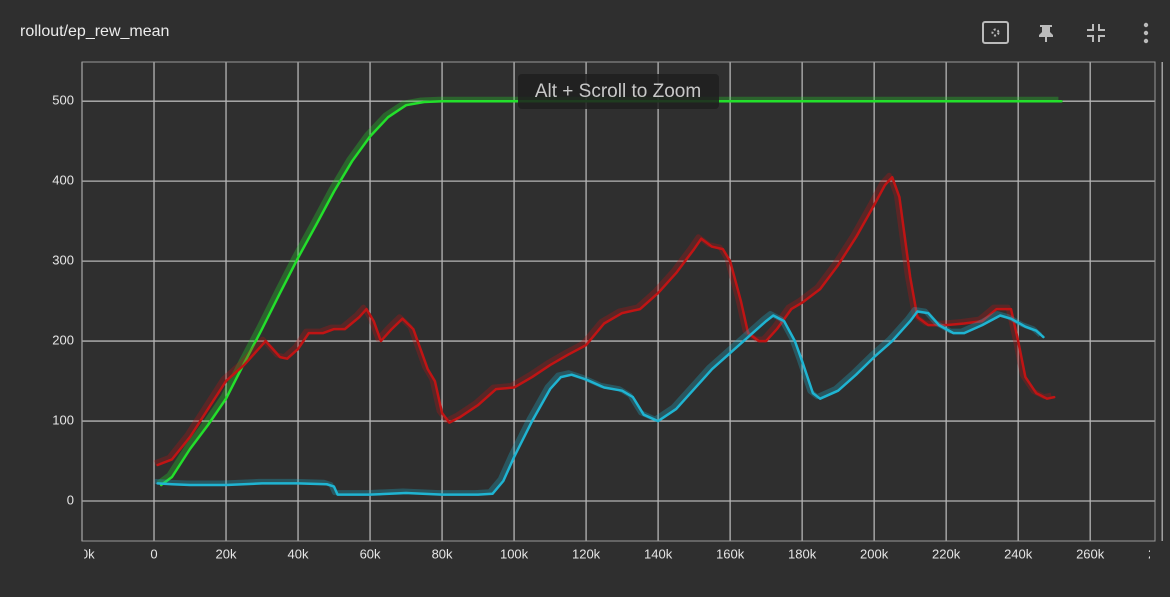 The width and height of the screenshot is (1170, 597). Describe the element at coordinates (63, 300) in the screenshot. I see `y-axis-labels: 0 100 200 300 400 500` at that location.